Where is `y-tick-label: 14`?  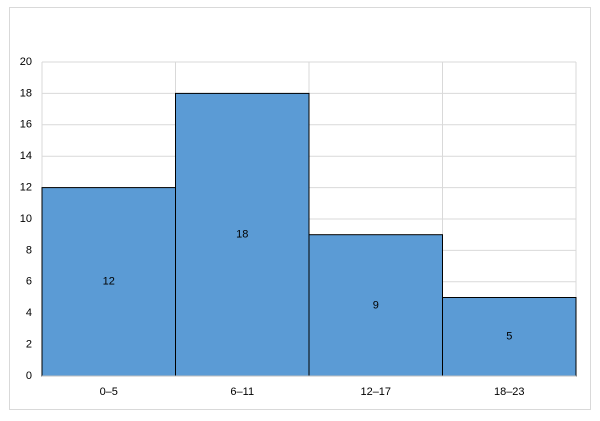
y-tick-label: 14 is located at coordinates (26, 156).